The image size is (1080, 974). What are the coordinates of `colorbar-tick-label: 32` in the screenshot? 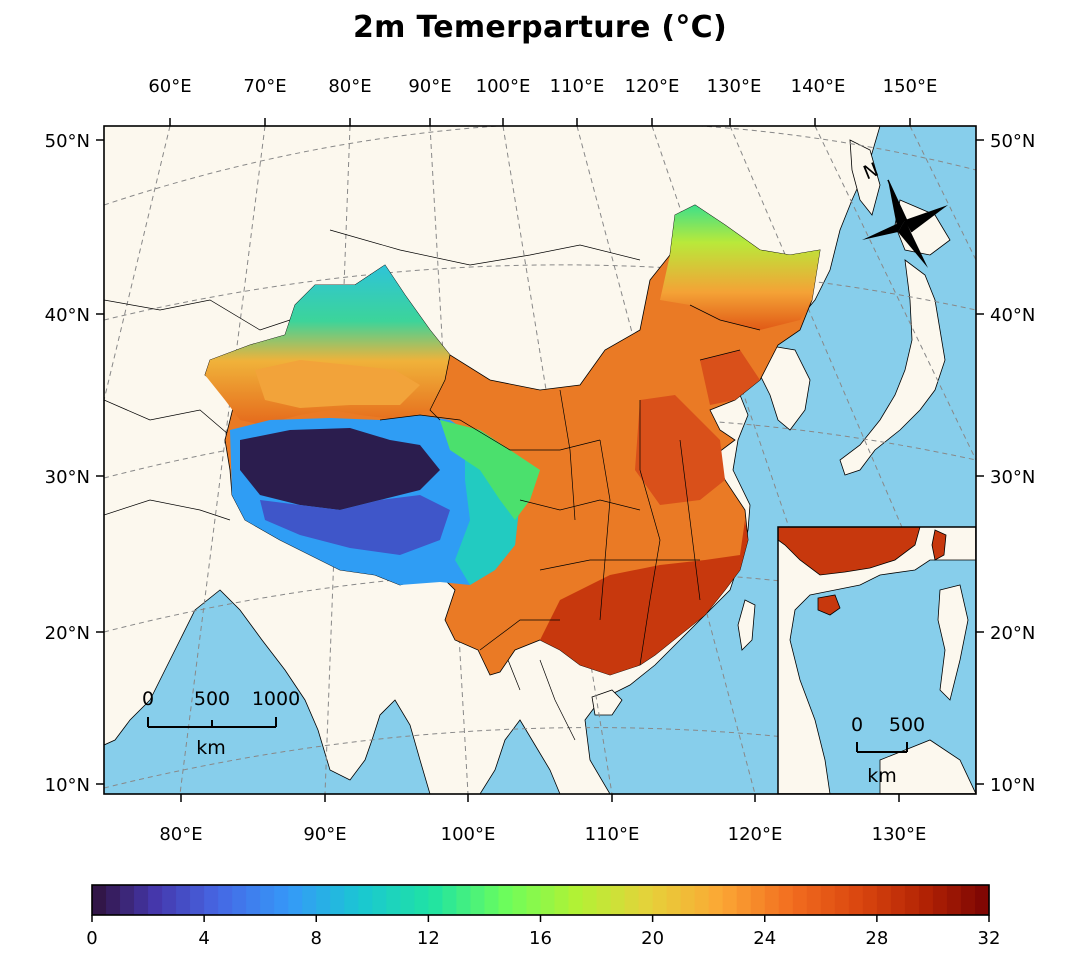 It's located at (989, 938).